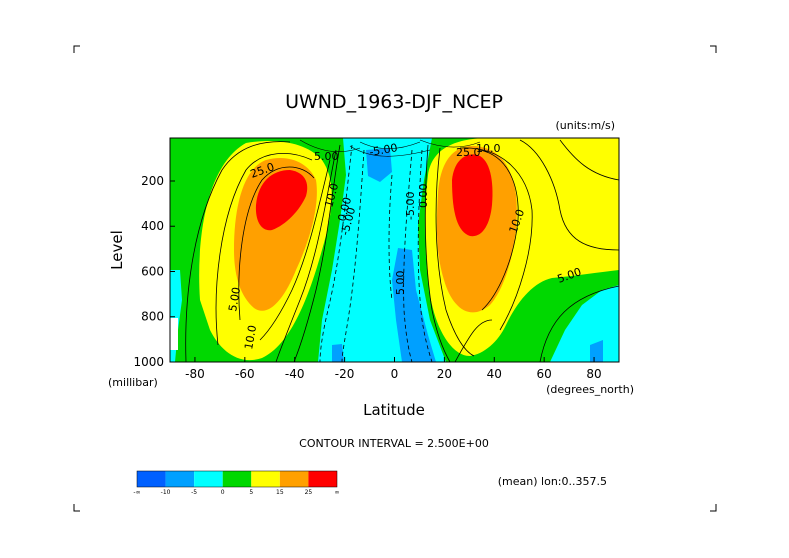 This screenshot has width=789, height=558. What do you see at coordinates (309, 492) in the screenshot?
I see `colorbar-tick-label: 25` at bounding box center [309, 492].